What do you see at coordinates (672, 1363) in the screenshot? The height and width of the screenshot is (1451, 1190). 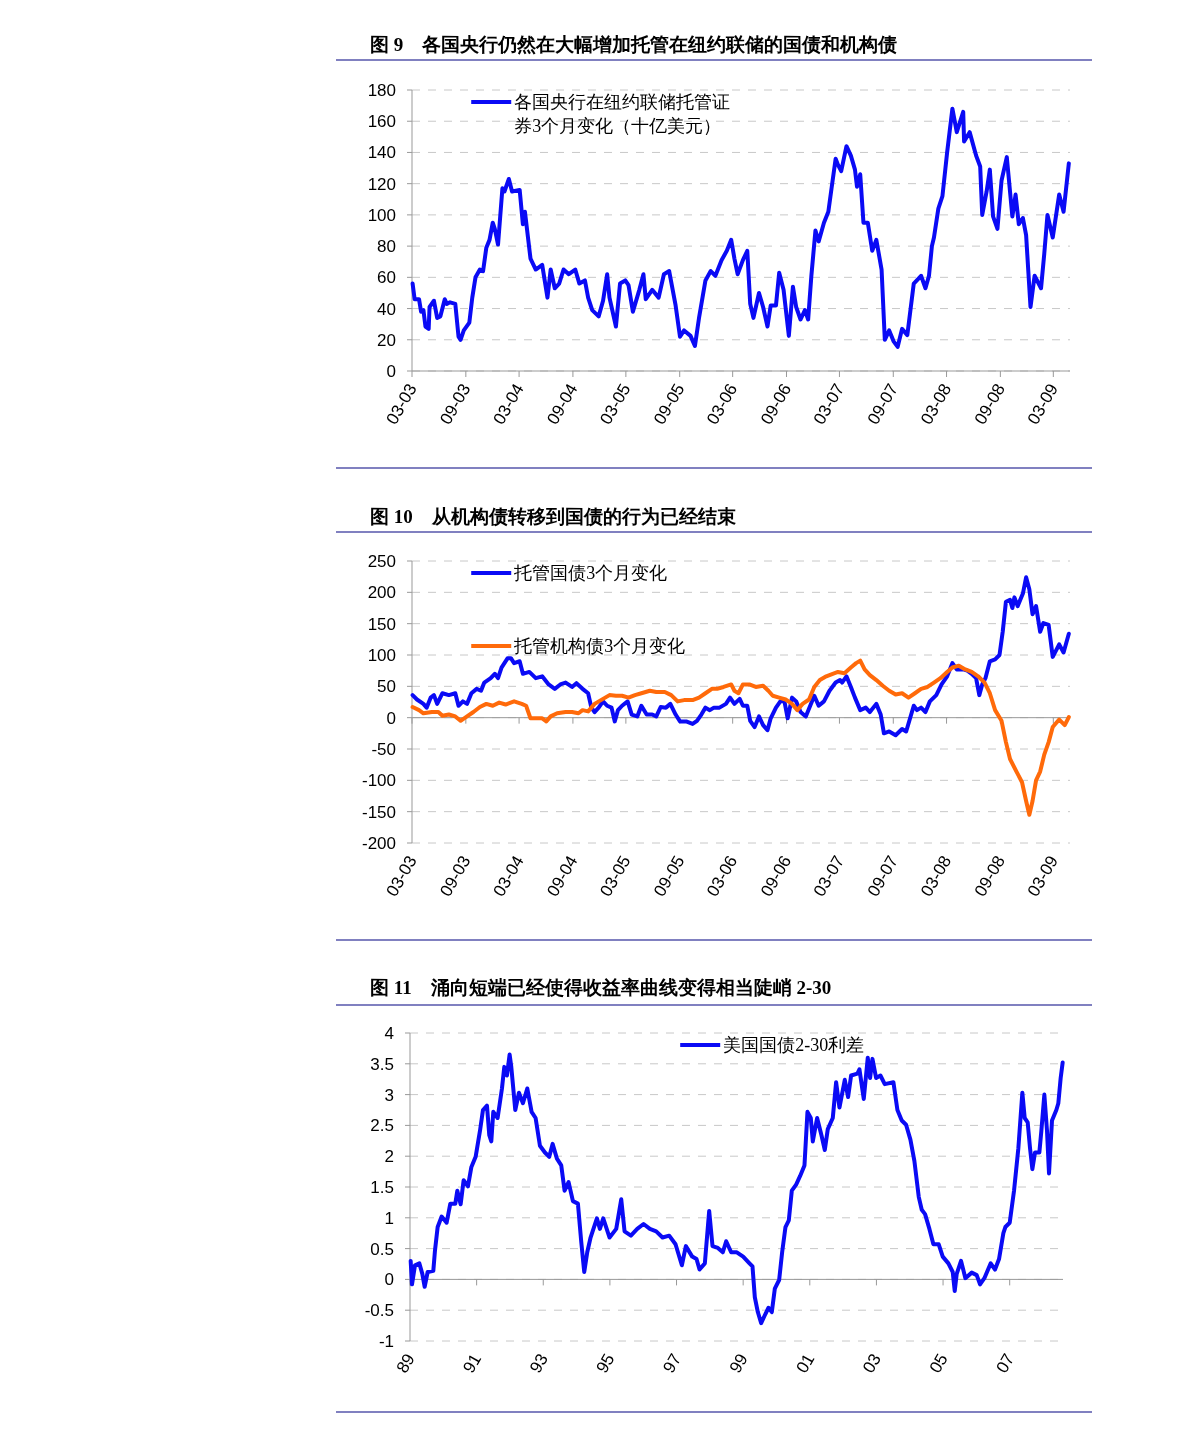 I see `x-tick-label: 97` at bounding box center [672, 1363].